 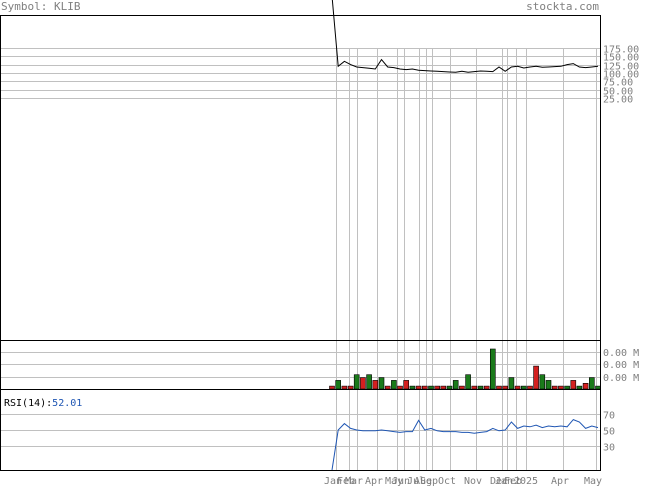 What do you see at coordinates (354, 481) in the screenshot?
I see `month-label: Mar` at bounding box center [354, 481].